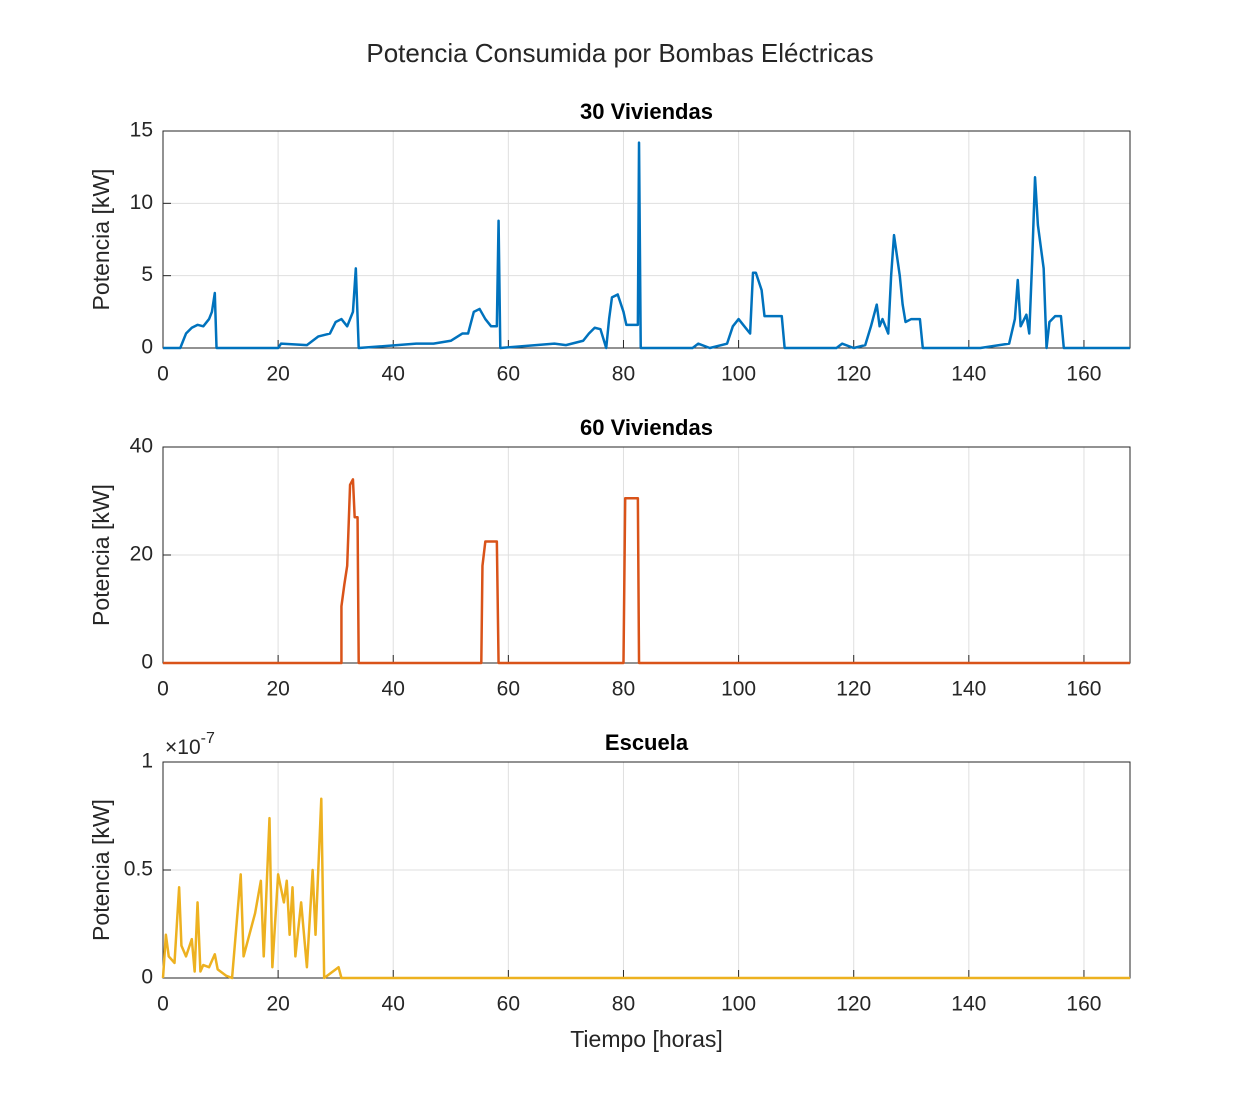 This screenshot has width=1250, height=1099. What do you see at coordinates (183, 747) in the screenshot?
I see `exponent-base: ×10` at bounding box center [183, 747].